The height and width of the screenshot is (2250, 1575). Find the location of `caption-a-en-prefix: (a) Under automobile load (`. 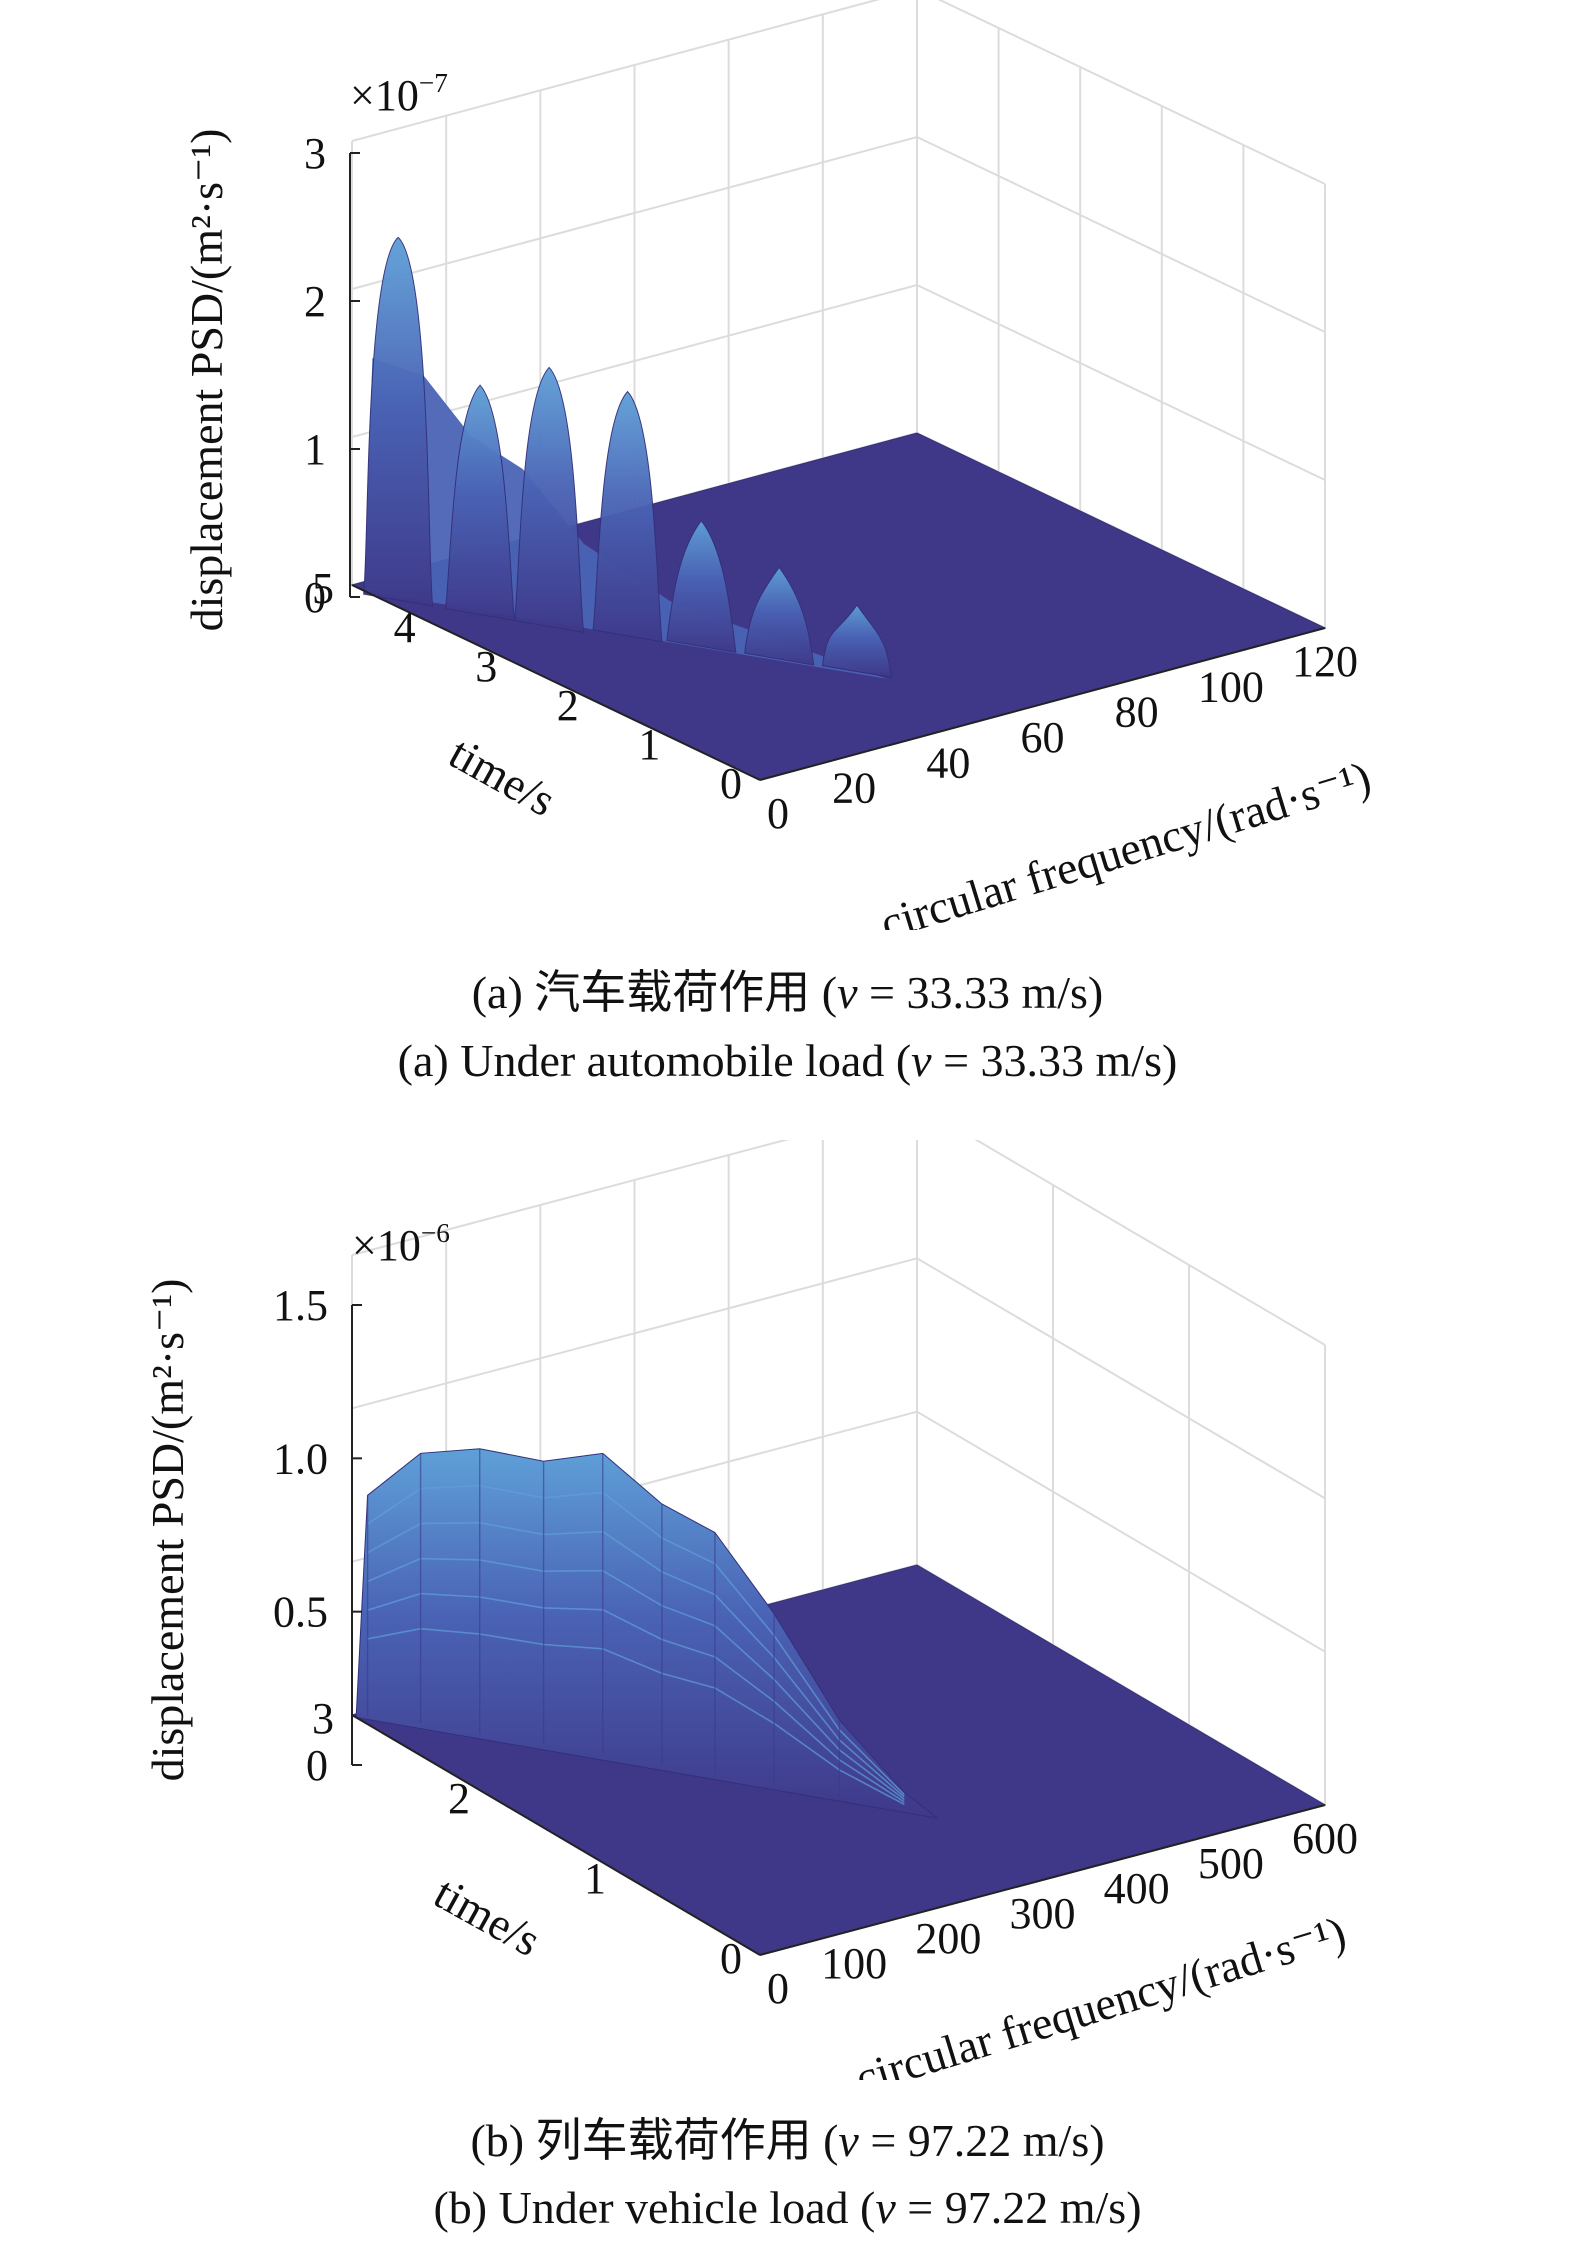

caption-a-en-prefix: (a) Under automobile load ( is located at coordinates (654, 1060).